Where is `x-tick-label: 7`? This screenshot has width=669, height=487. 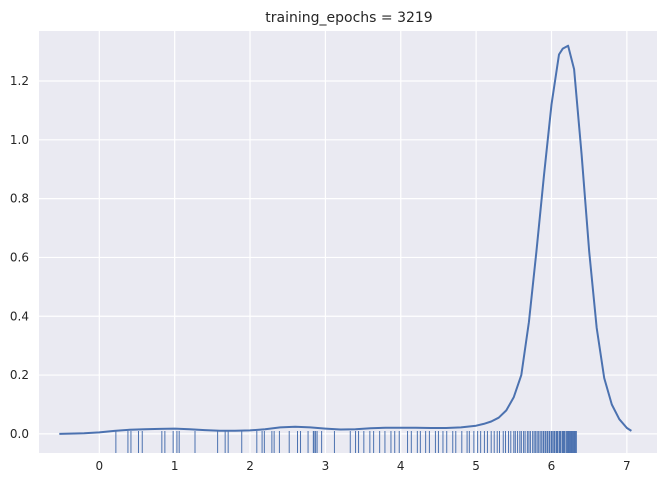
x-tick-label: 7 is located at coordinates (627, 466).